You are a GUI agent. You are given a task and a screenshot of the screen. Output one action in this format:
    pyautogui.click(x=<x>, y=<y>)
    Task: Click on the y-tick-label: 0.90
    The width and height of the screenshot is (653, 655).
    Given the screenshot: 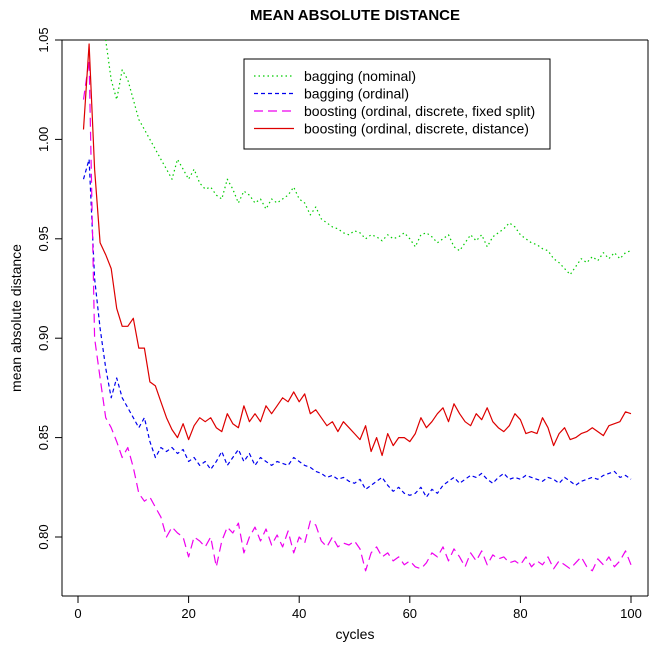 What is the action you would take?
    pyautogui.click(x=43, y=338)
    